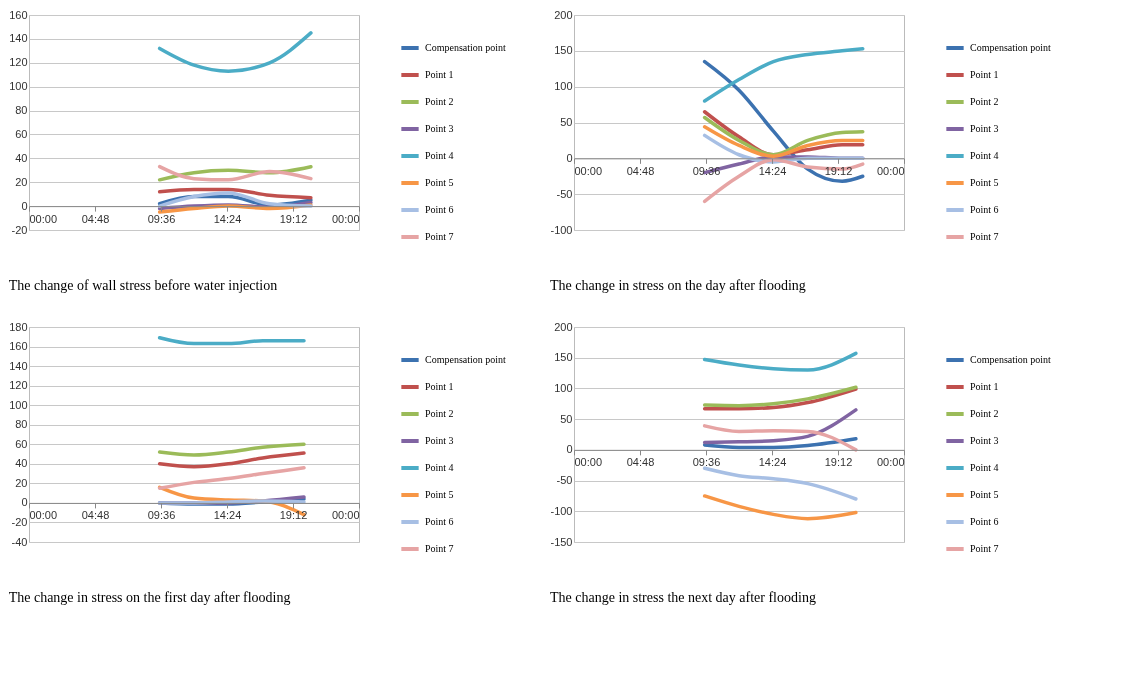 Image resolution: width=1134 pixels, height=689 pixels. What do you see at coordinates (682, 597) in the screenshot?
I see `text: The change in stress the next day after flooding` at bounding box center [682, 597].